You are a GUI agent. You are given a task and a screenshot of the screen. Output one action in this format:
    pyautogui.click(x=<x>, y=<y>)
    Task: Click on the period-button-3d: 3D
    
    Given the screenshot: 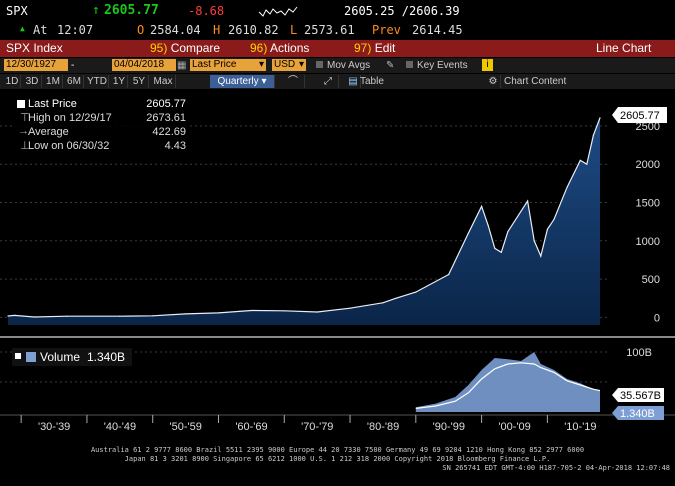 What is the action you would take?
    pyautogui.click(x=32, y=81)
    